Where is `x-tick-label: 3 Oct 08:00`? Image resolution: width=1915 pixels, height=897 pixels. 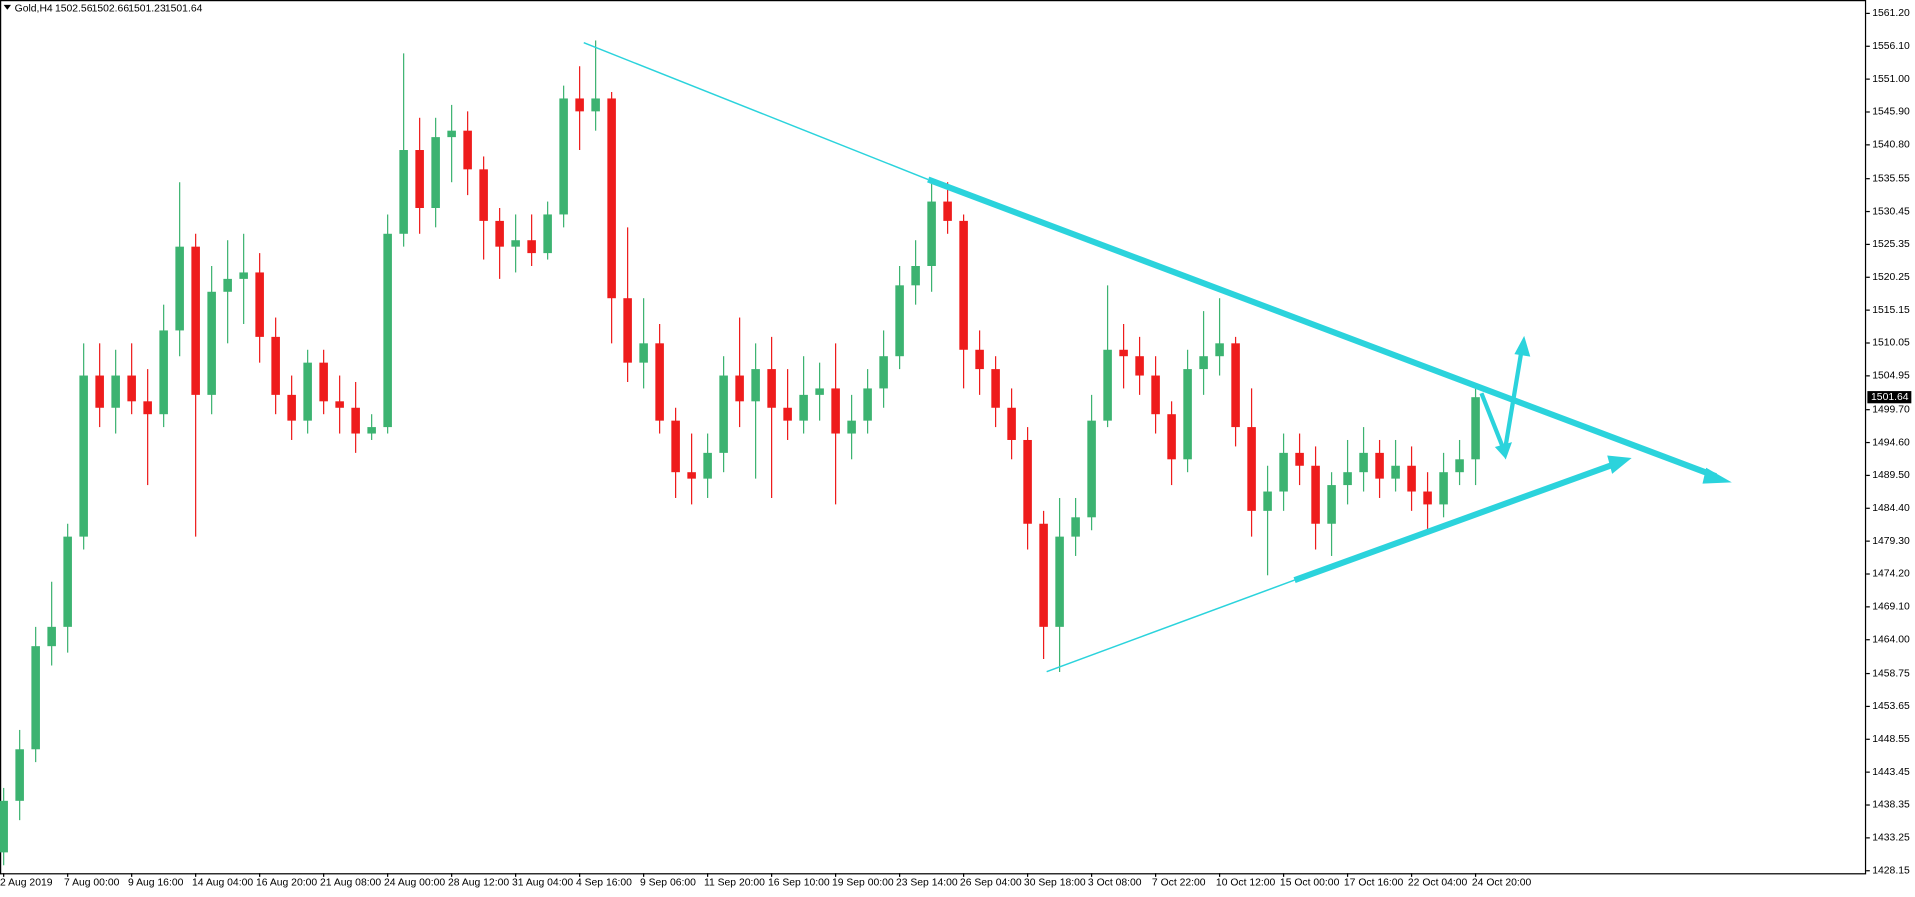 x-tick-label: 3 Oct 08:00 is located at coordinates (1115, 883).